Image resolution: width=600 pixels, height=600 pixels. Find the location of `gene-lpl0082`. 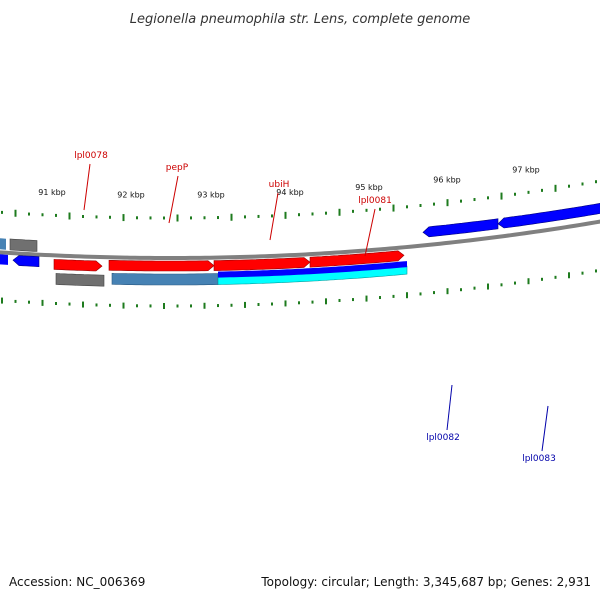

gene-lpl0082 is located at coordinates (460, 228).